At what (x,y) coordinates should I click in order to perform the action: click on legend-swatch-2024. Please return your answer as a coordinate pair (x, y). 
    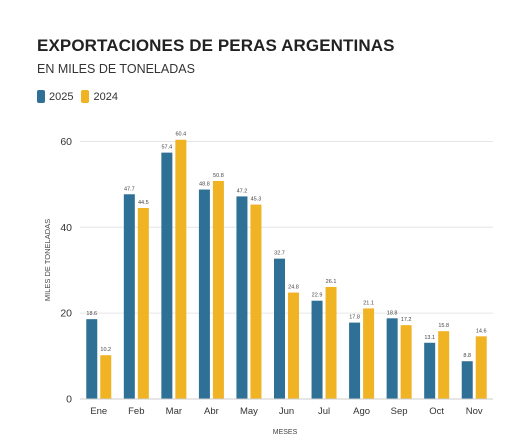
    Looking at the image, I should click on (85, 96).